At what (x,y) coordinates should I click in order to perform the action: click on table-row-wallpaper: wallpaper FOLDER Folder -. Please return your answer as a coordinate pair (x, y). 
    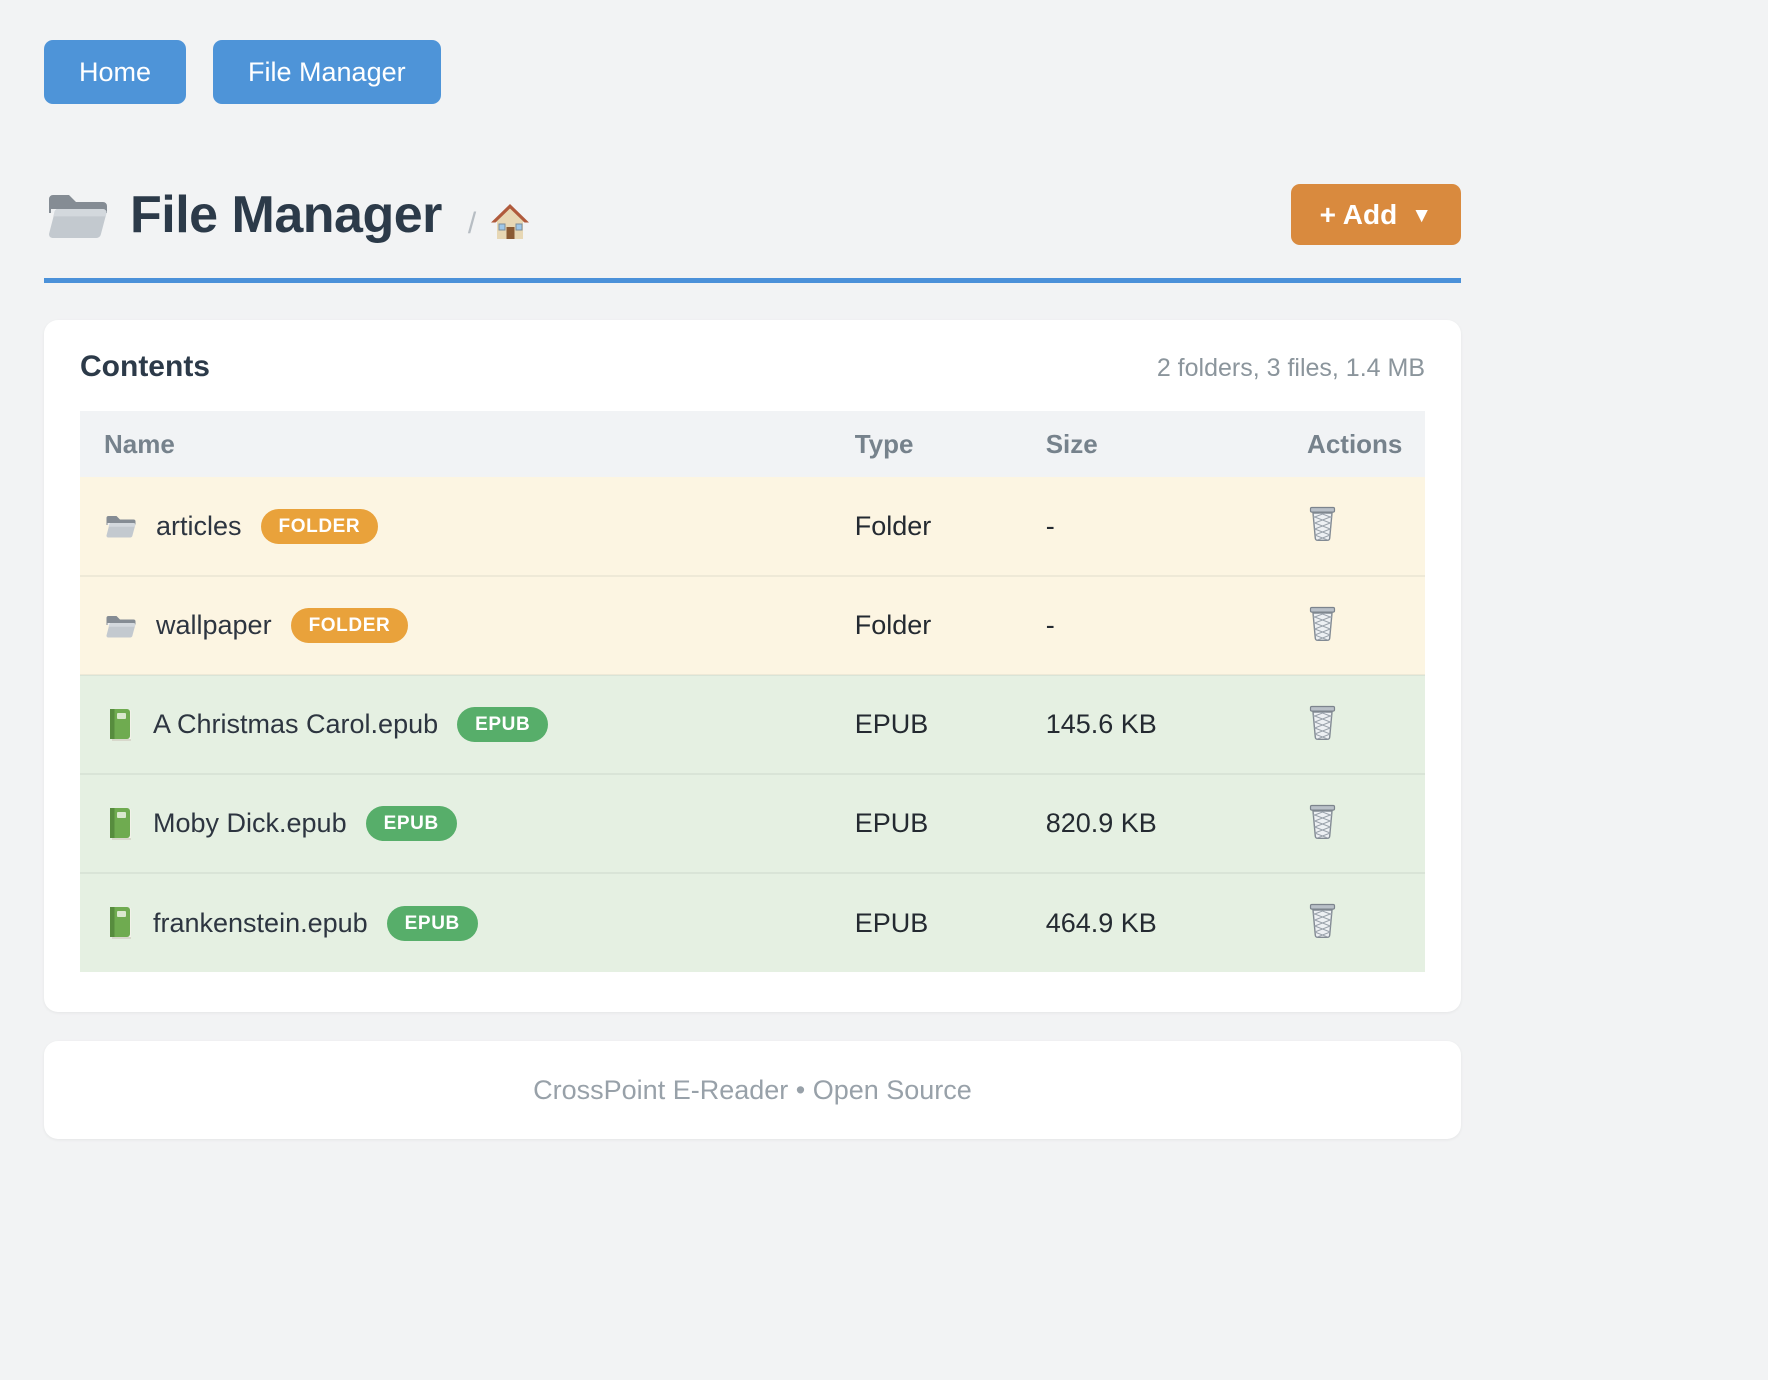
    Looking at the image, I should click on (752, 625).